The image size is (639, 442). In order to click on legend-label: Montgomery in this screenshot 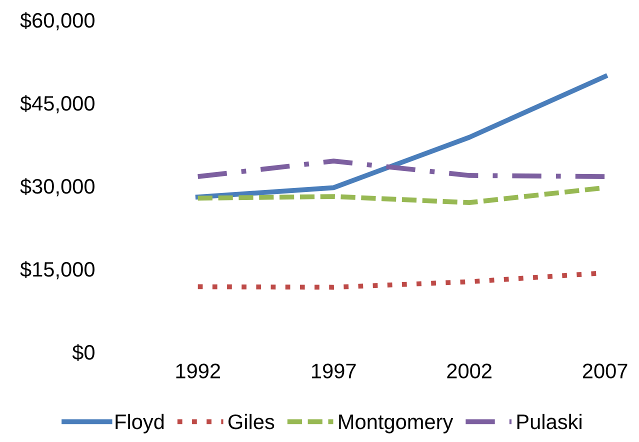, I will do `click(396, 424)`.